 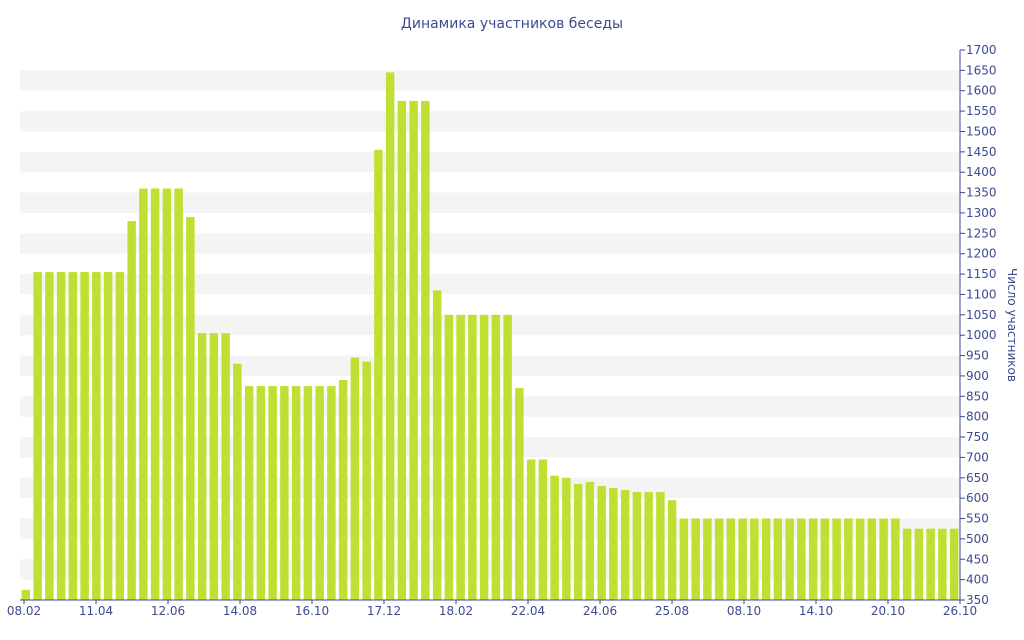 I want to click on y-tick-label: 1700, so click(x=981, y=50).